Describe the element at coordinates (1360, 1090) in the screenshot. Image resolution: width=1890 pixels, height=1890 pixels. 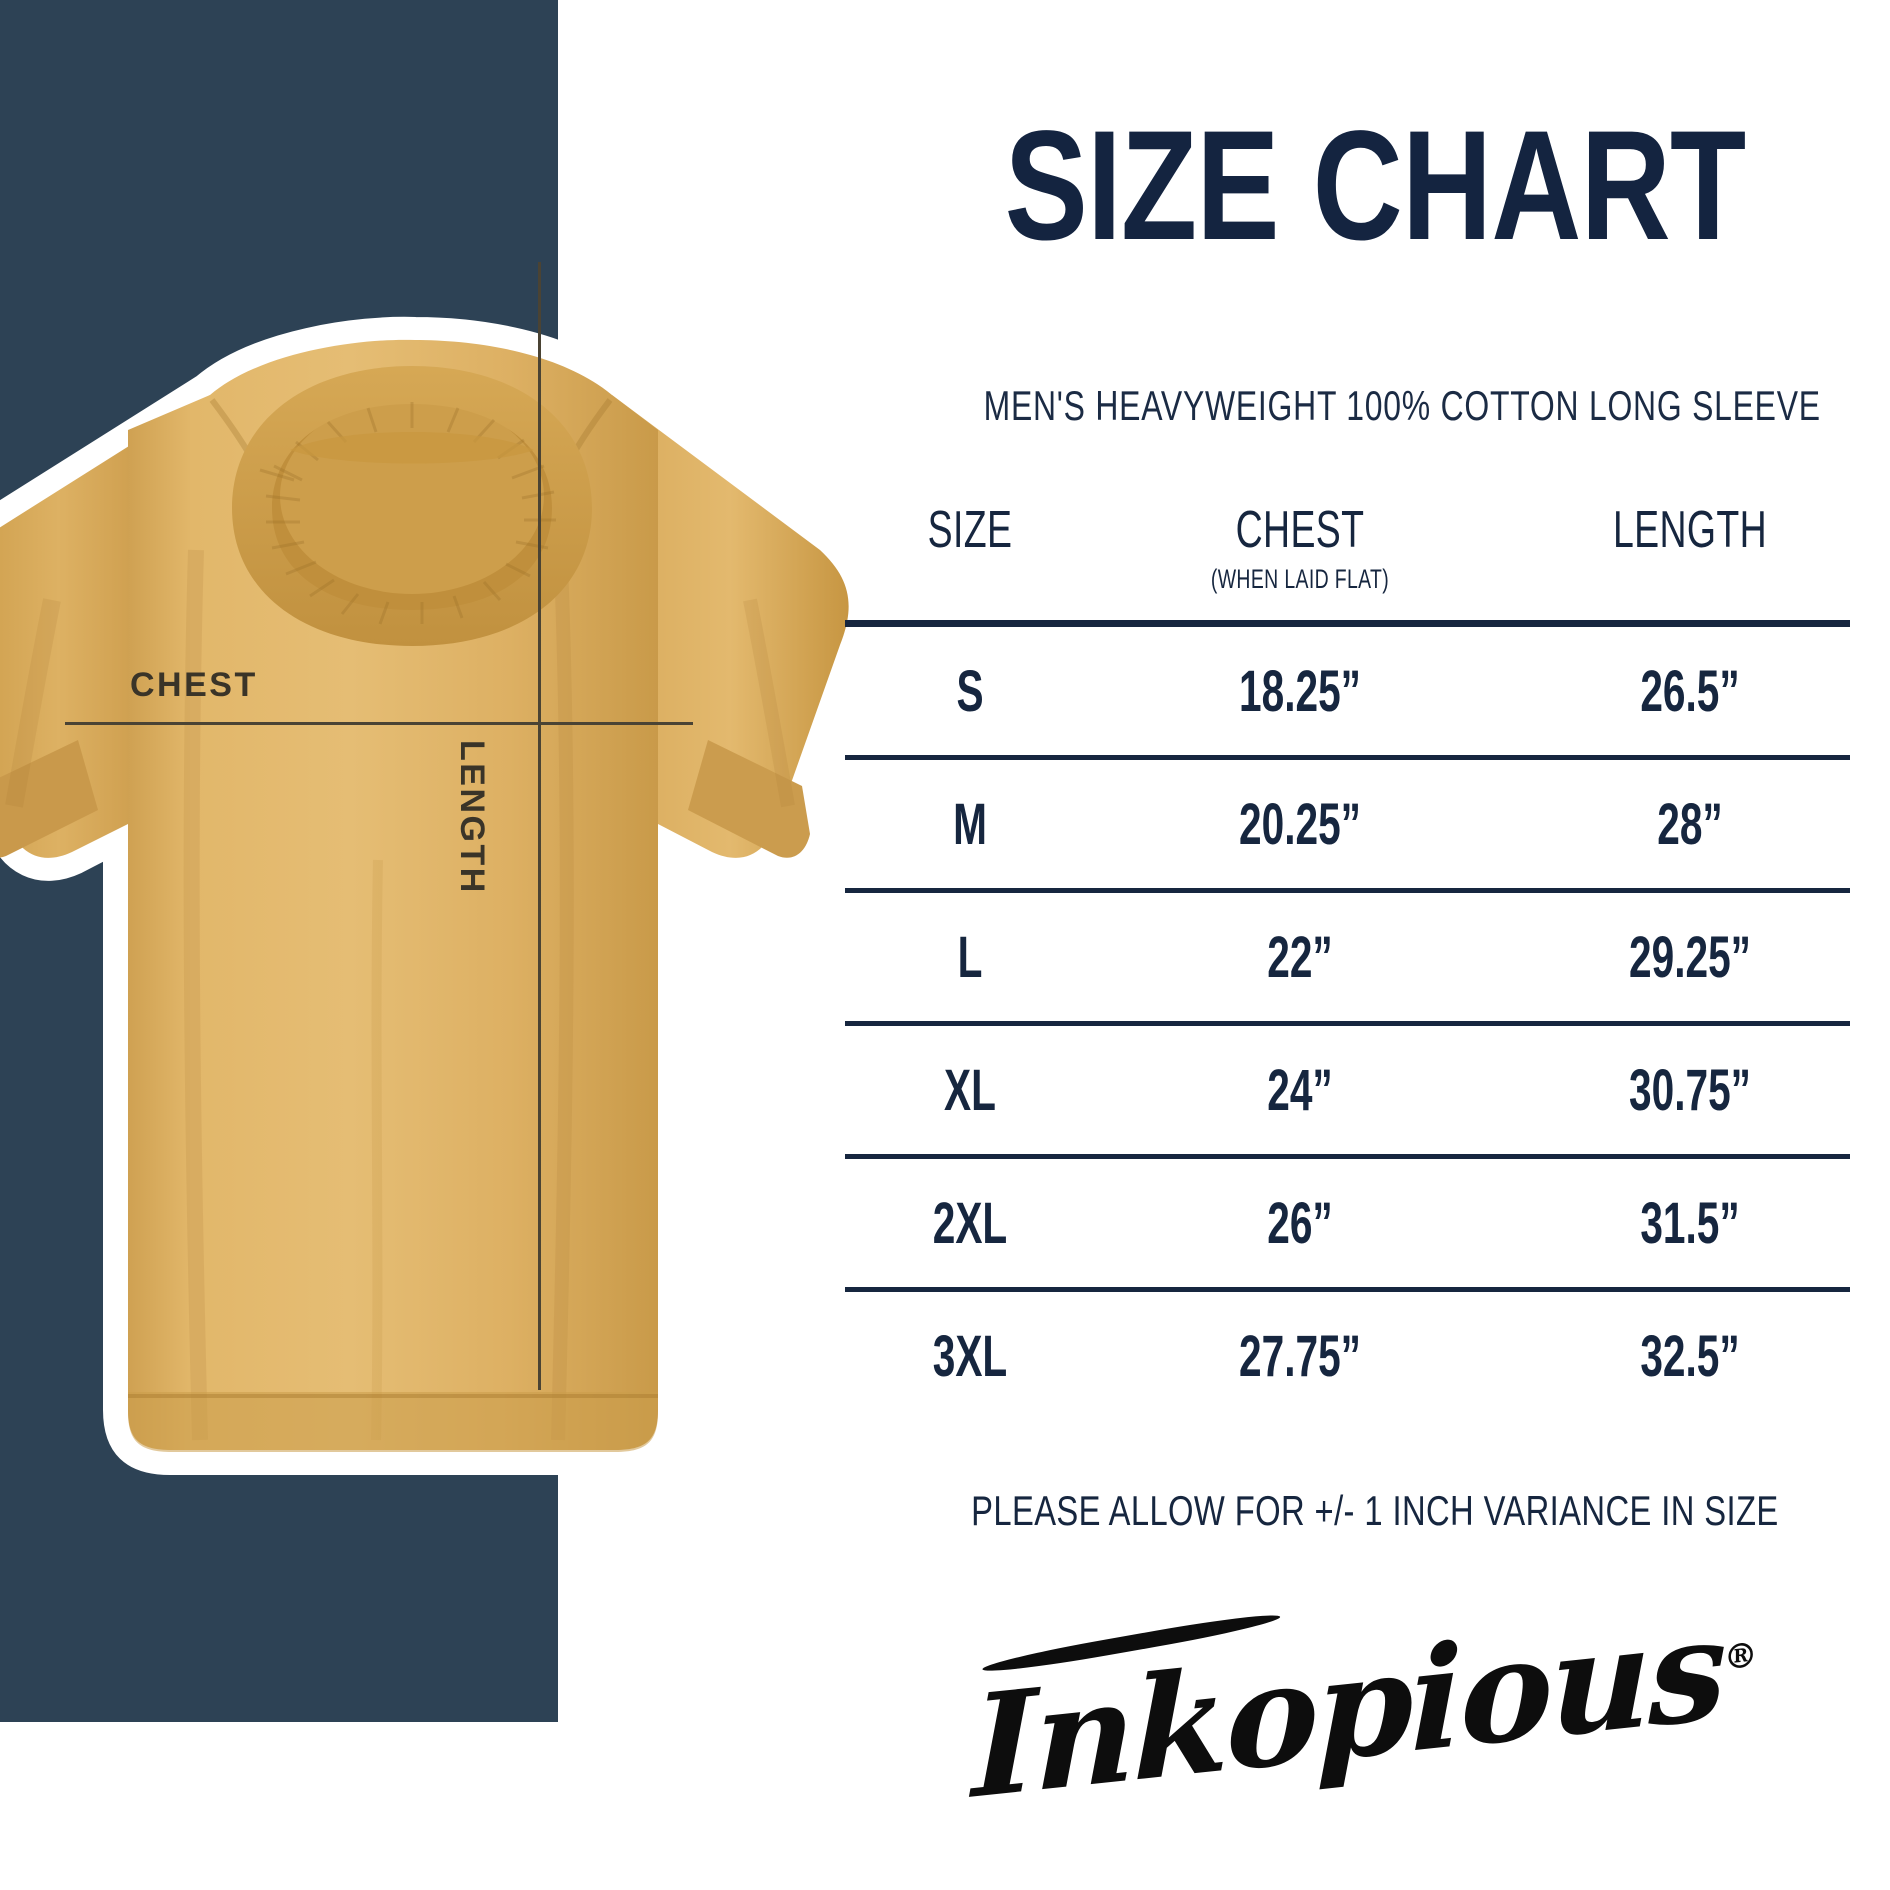
I see `table-row: XL 24” 30.75”` at that location.